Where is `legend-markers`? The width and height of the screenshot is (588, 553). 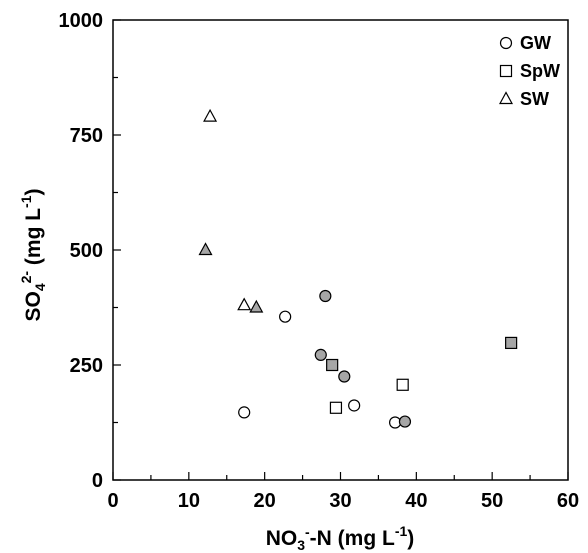 legend-markers is located at coordinates (506, 71).